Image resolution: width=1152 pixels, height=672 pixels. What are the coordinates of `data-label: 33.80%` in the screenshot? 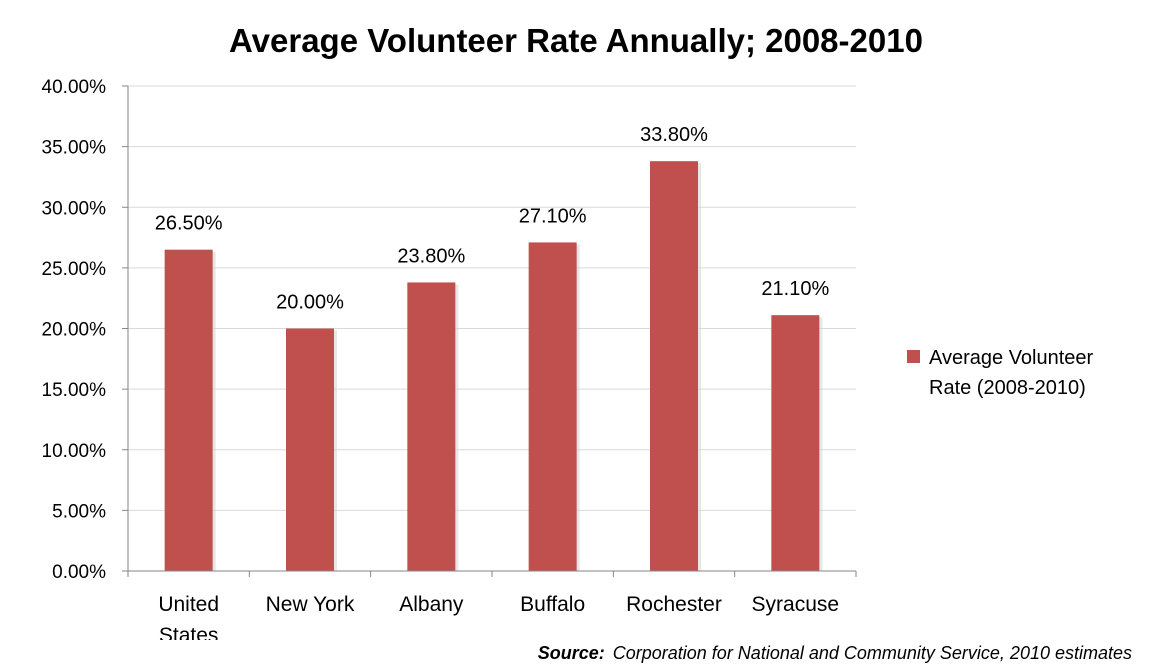 It's located at (674, 135).